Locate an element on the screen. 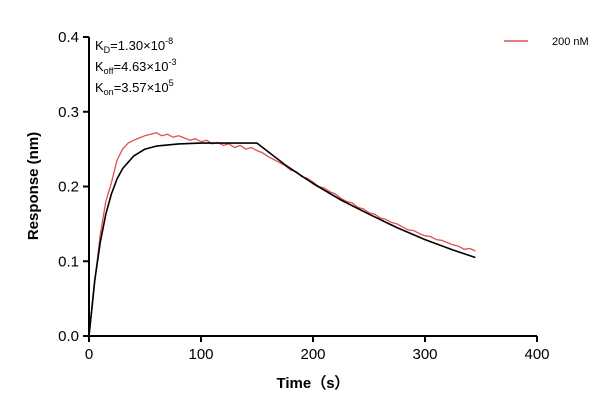  kon-annotation: Kon=3.57×105 is located at coordinates (134, 87).